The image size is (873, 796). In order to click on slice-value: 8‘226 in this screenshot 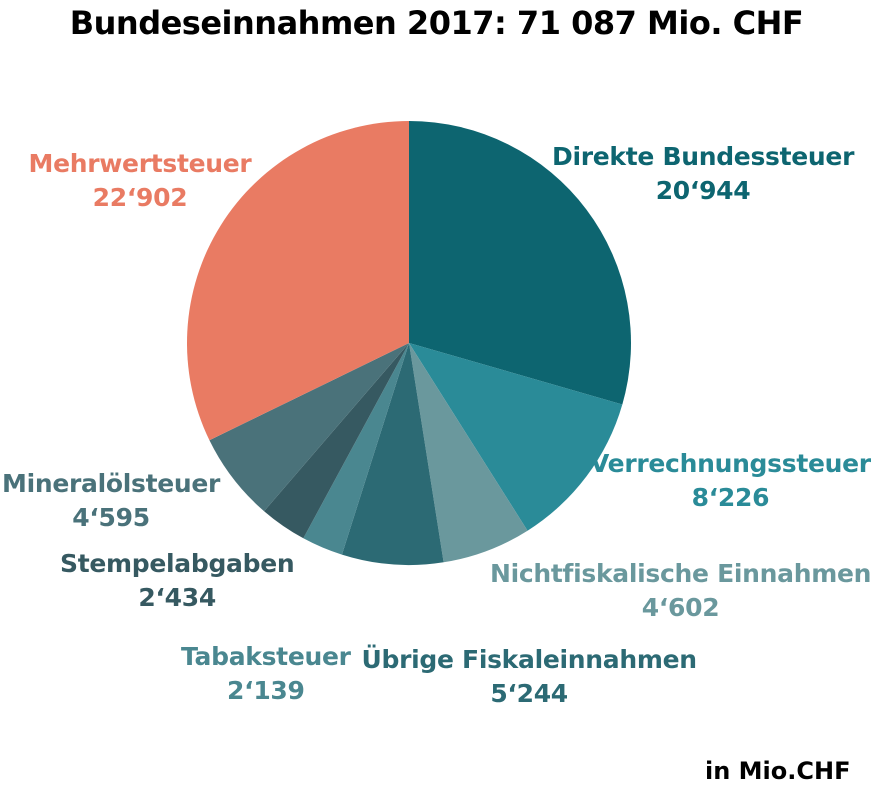, I will do `click(730, 497)`.